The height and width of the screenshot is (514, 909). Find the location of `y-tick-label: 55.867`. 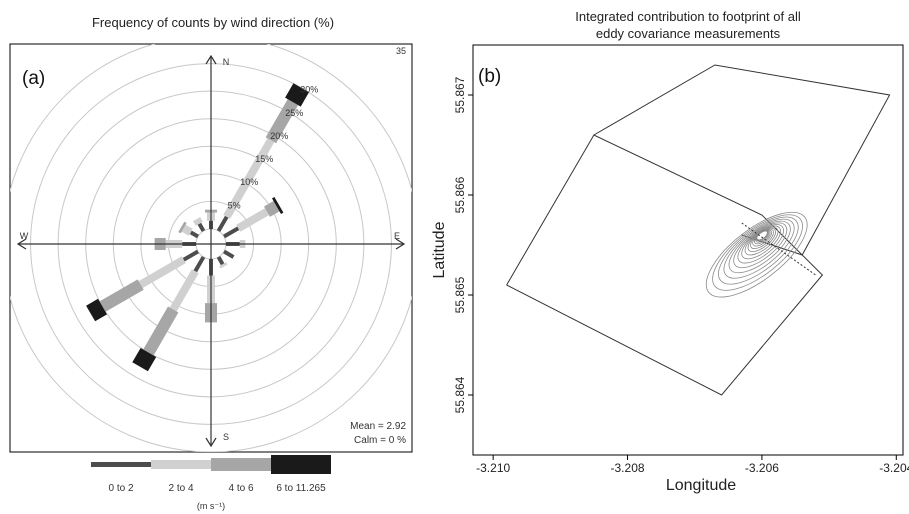

y-tick-label: 55.867 is located at coordinates (460, 94).